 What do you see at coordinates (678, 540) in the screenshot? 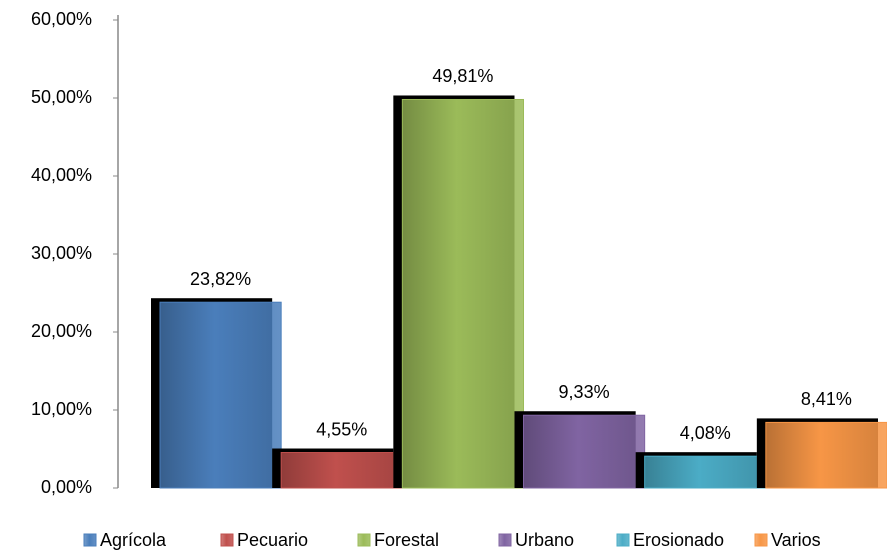
I see `legend-label: Erosionado` at bounding box center [678, 540].